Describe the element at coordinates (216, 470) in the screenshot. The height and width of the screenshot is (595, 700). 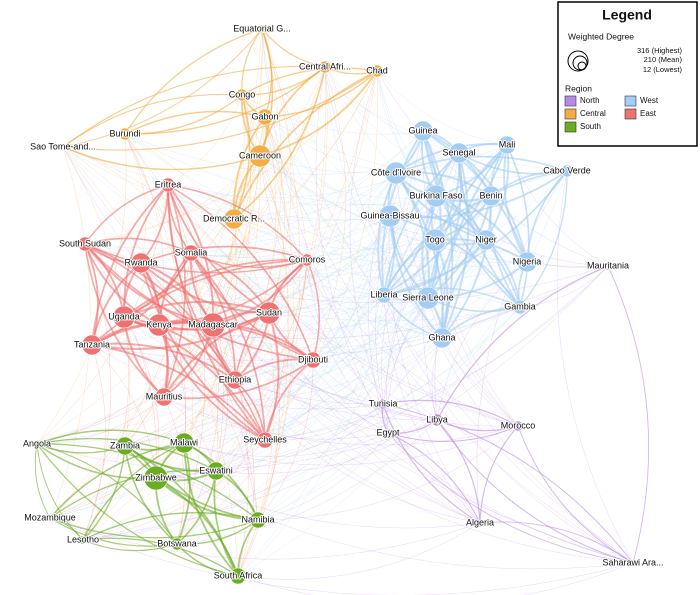
I see `node-label: Eswatini` at that location.